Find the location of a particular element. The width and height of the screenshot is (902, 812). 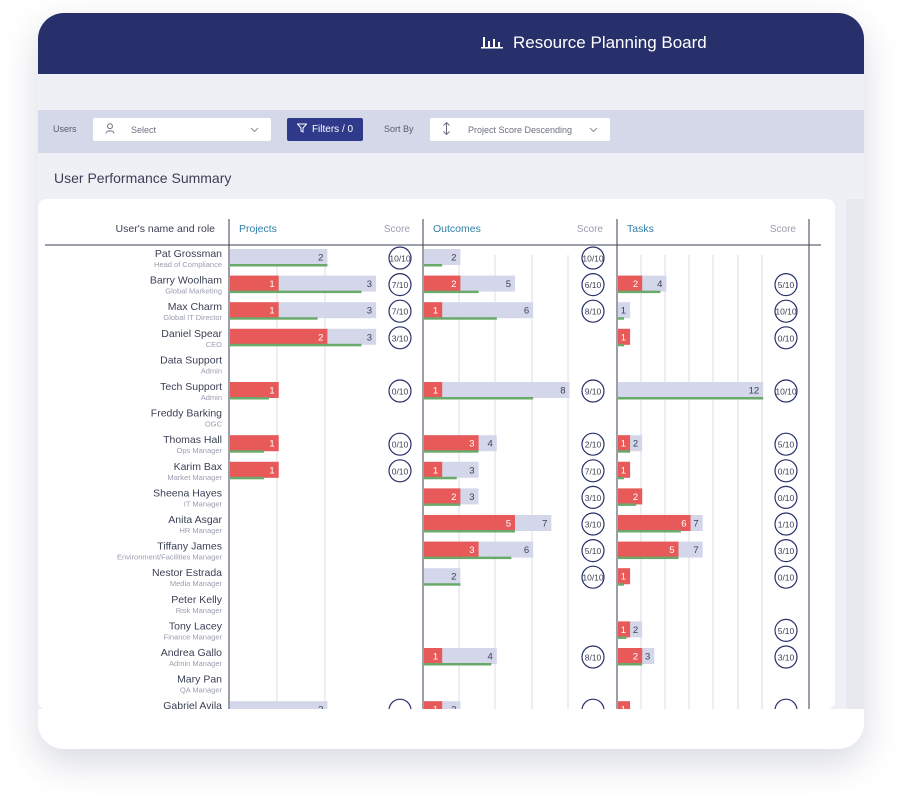

score-value: 5/10 is located at coordinates (593, 551).